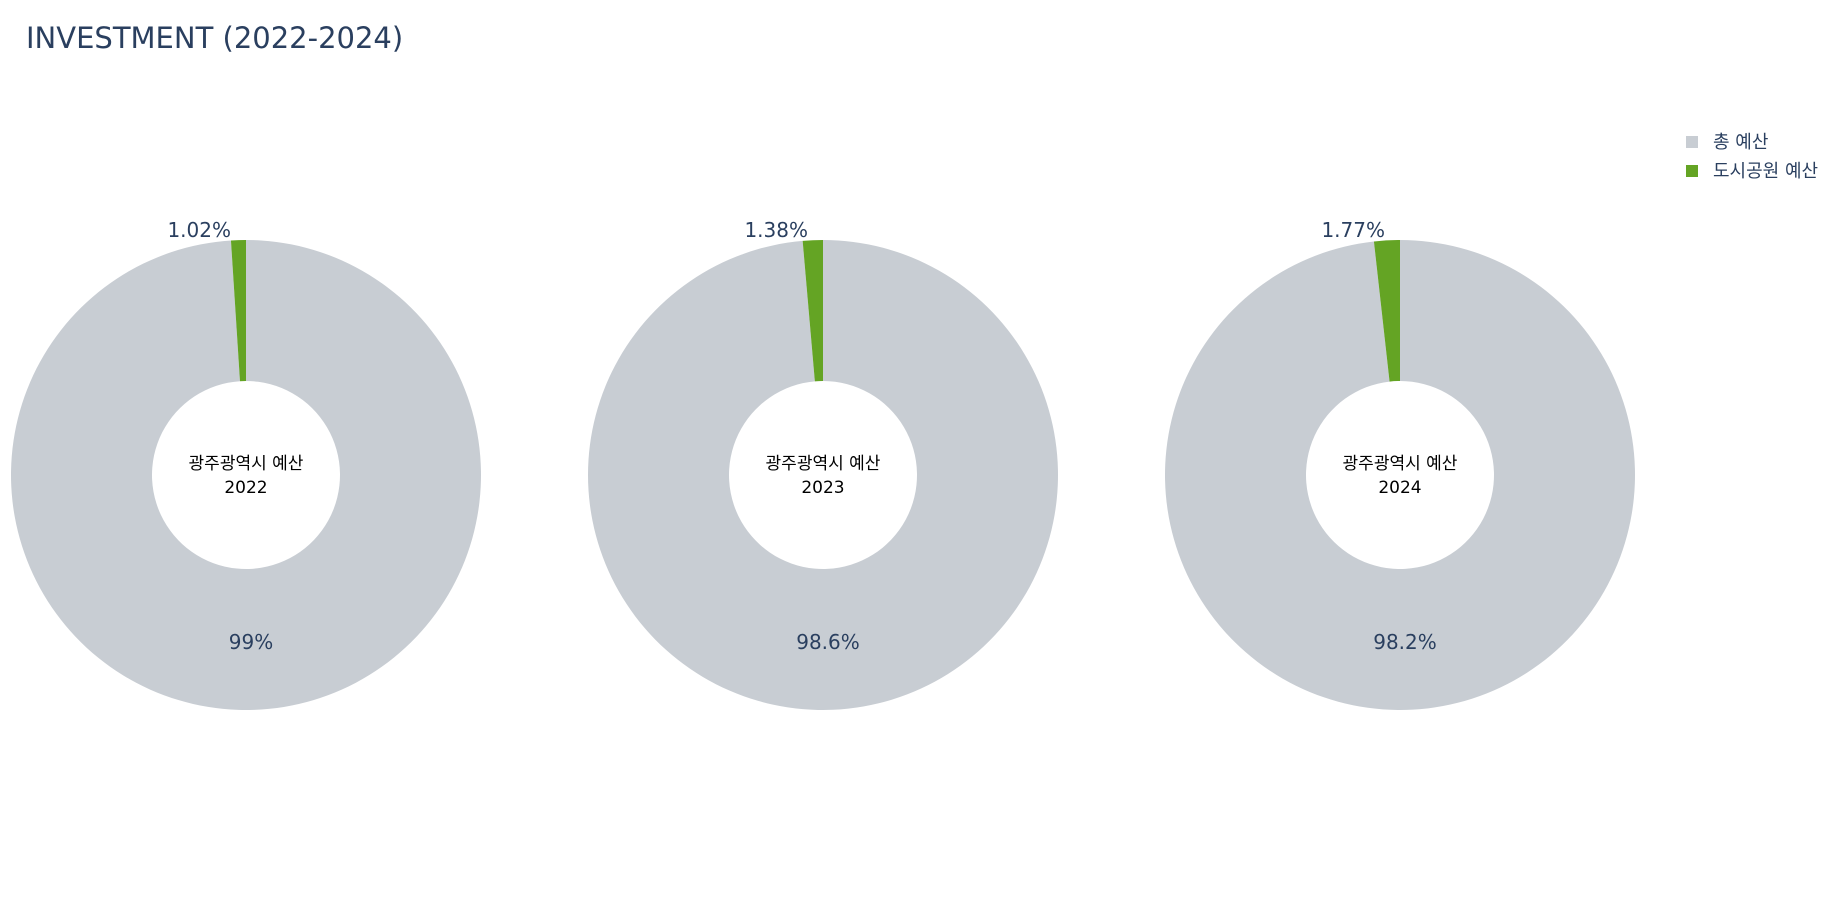 The height and width of the screenshot is (916, 1829). What do you see at coordinates (199, 230) in the screenshot?
I see `data-label-park-2022: 1.02%` at bounding box center [199, 230].